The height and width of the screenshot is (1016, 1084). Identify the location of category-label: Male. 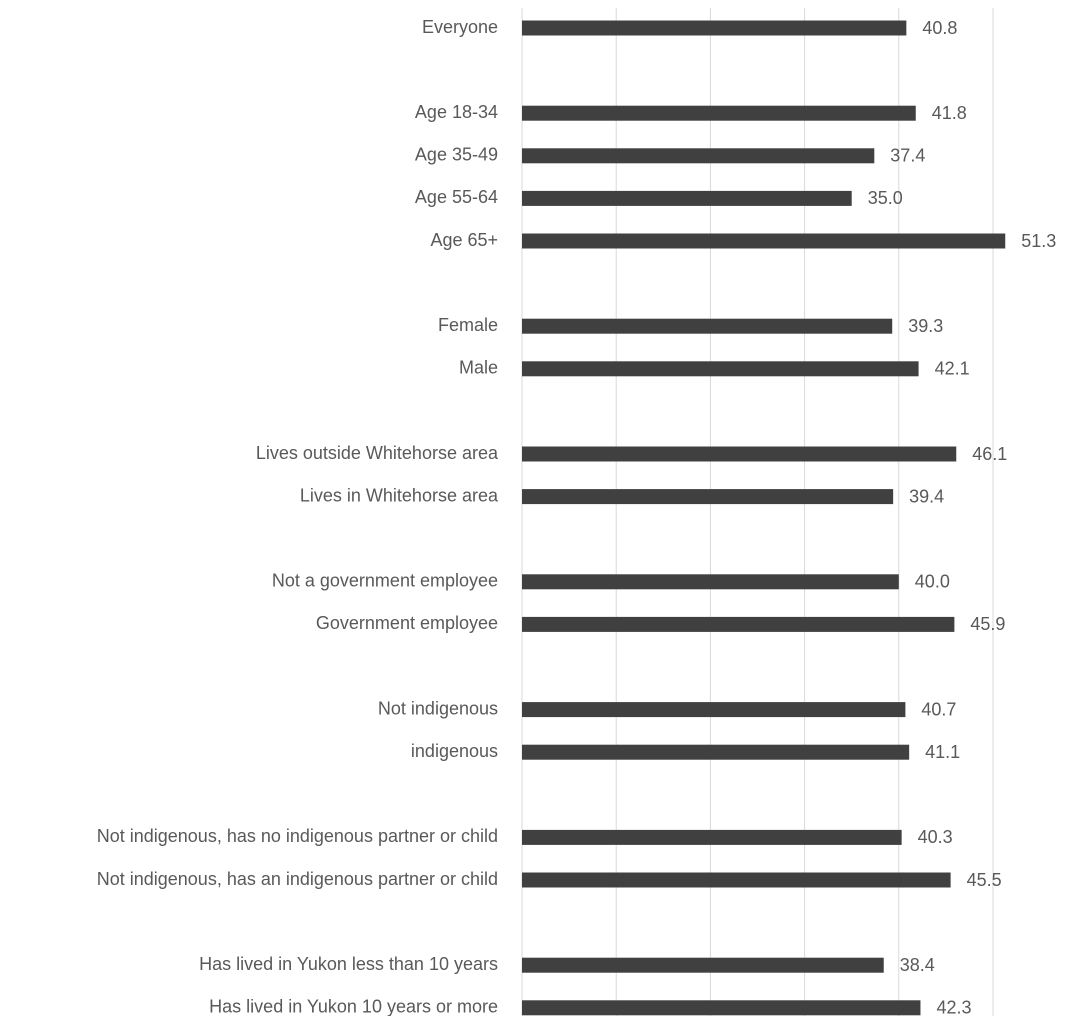
(478, 368).